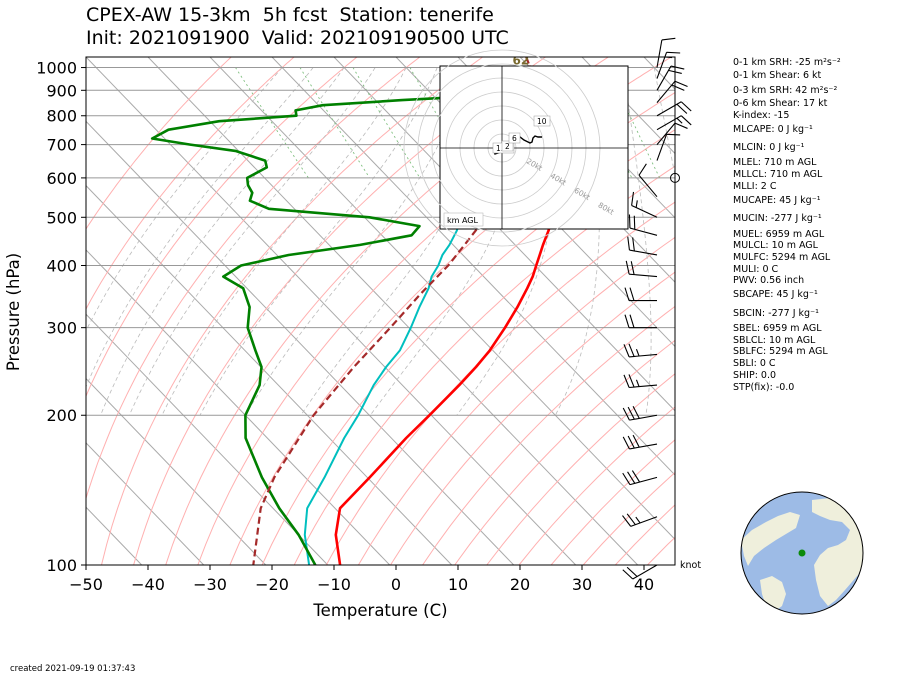 The width and height of the screenshot is (906, 675). I want to click on hodograph-height-label: 6, so click(514, 138).